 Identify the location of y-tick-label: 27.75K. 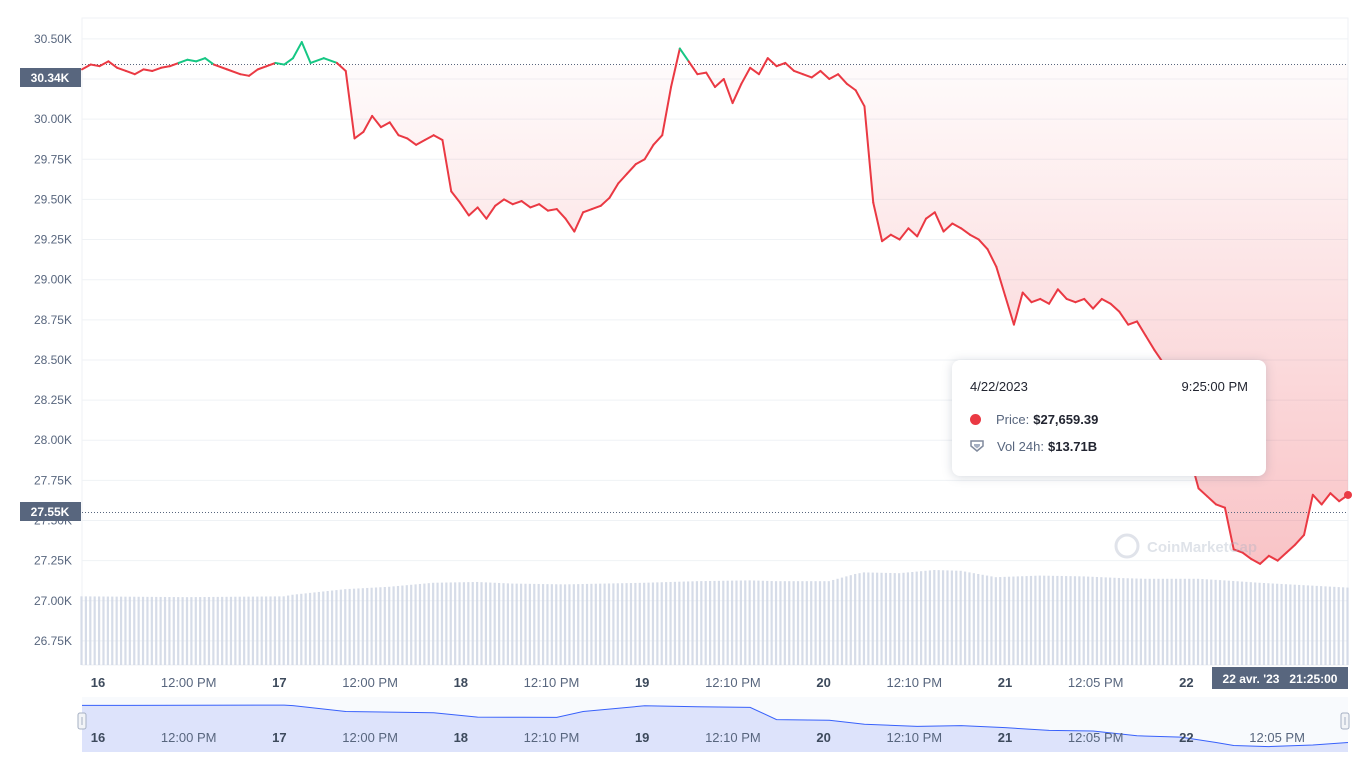
(53, 480).